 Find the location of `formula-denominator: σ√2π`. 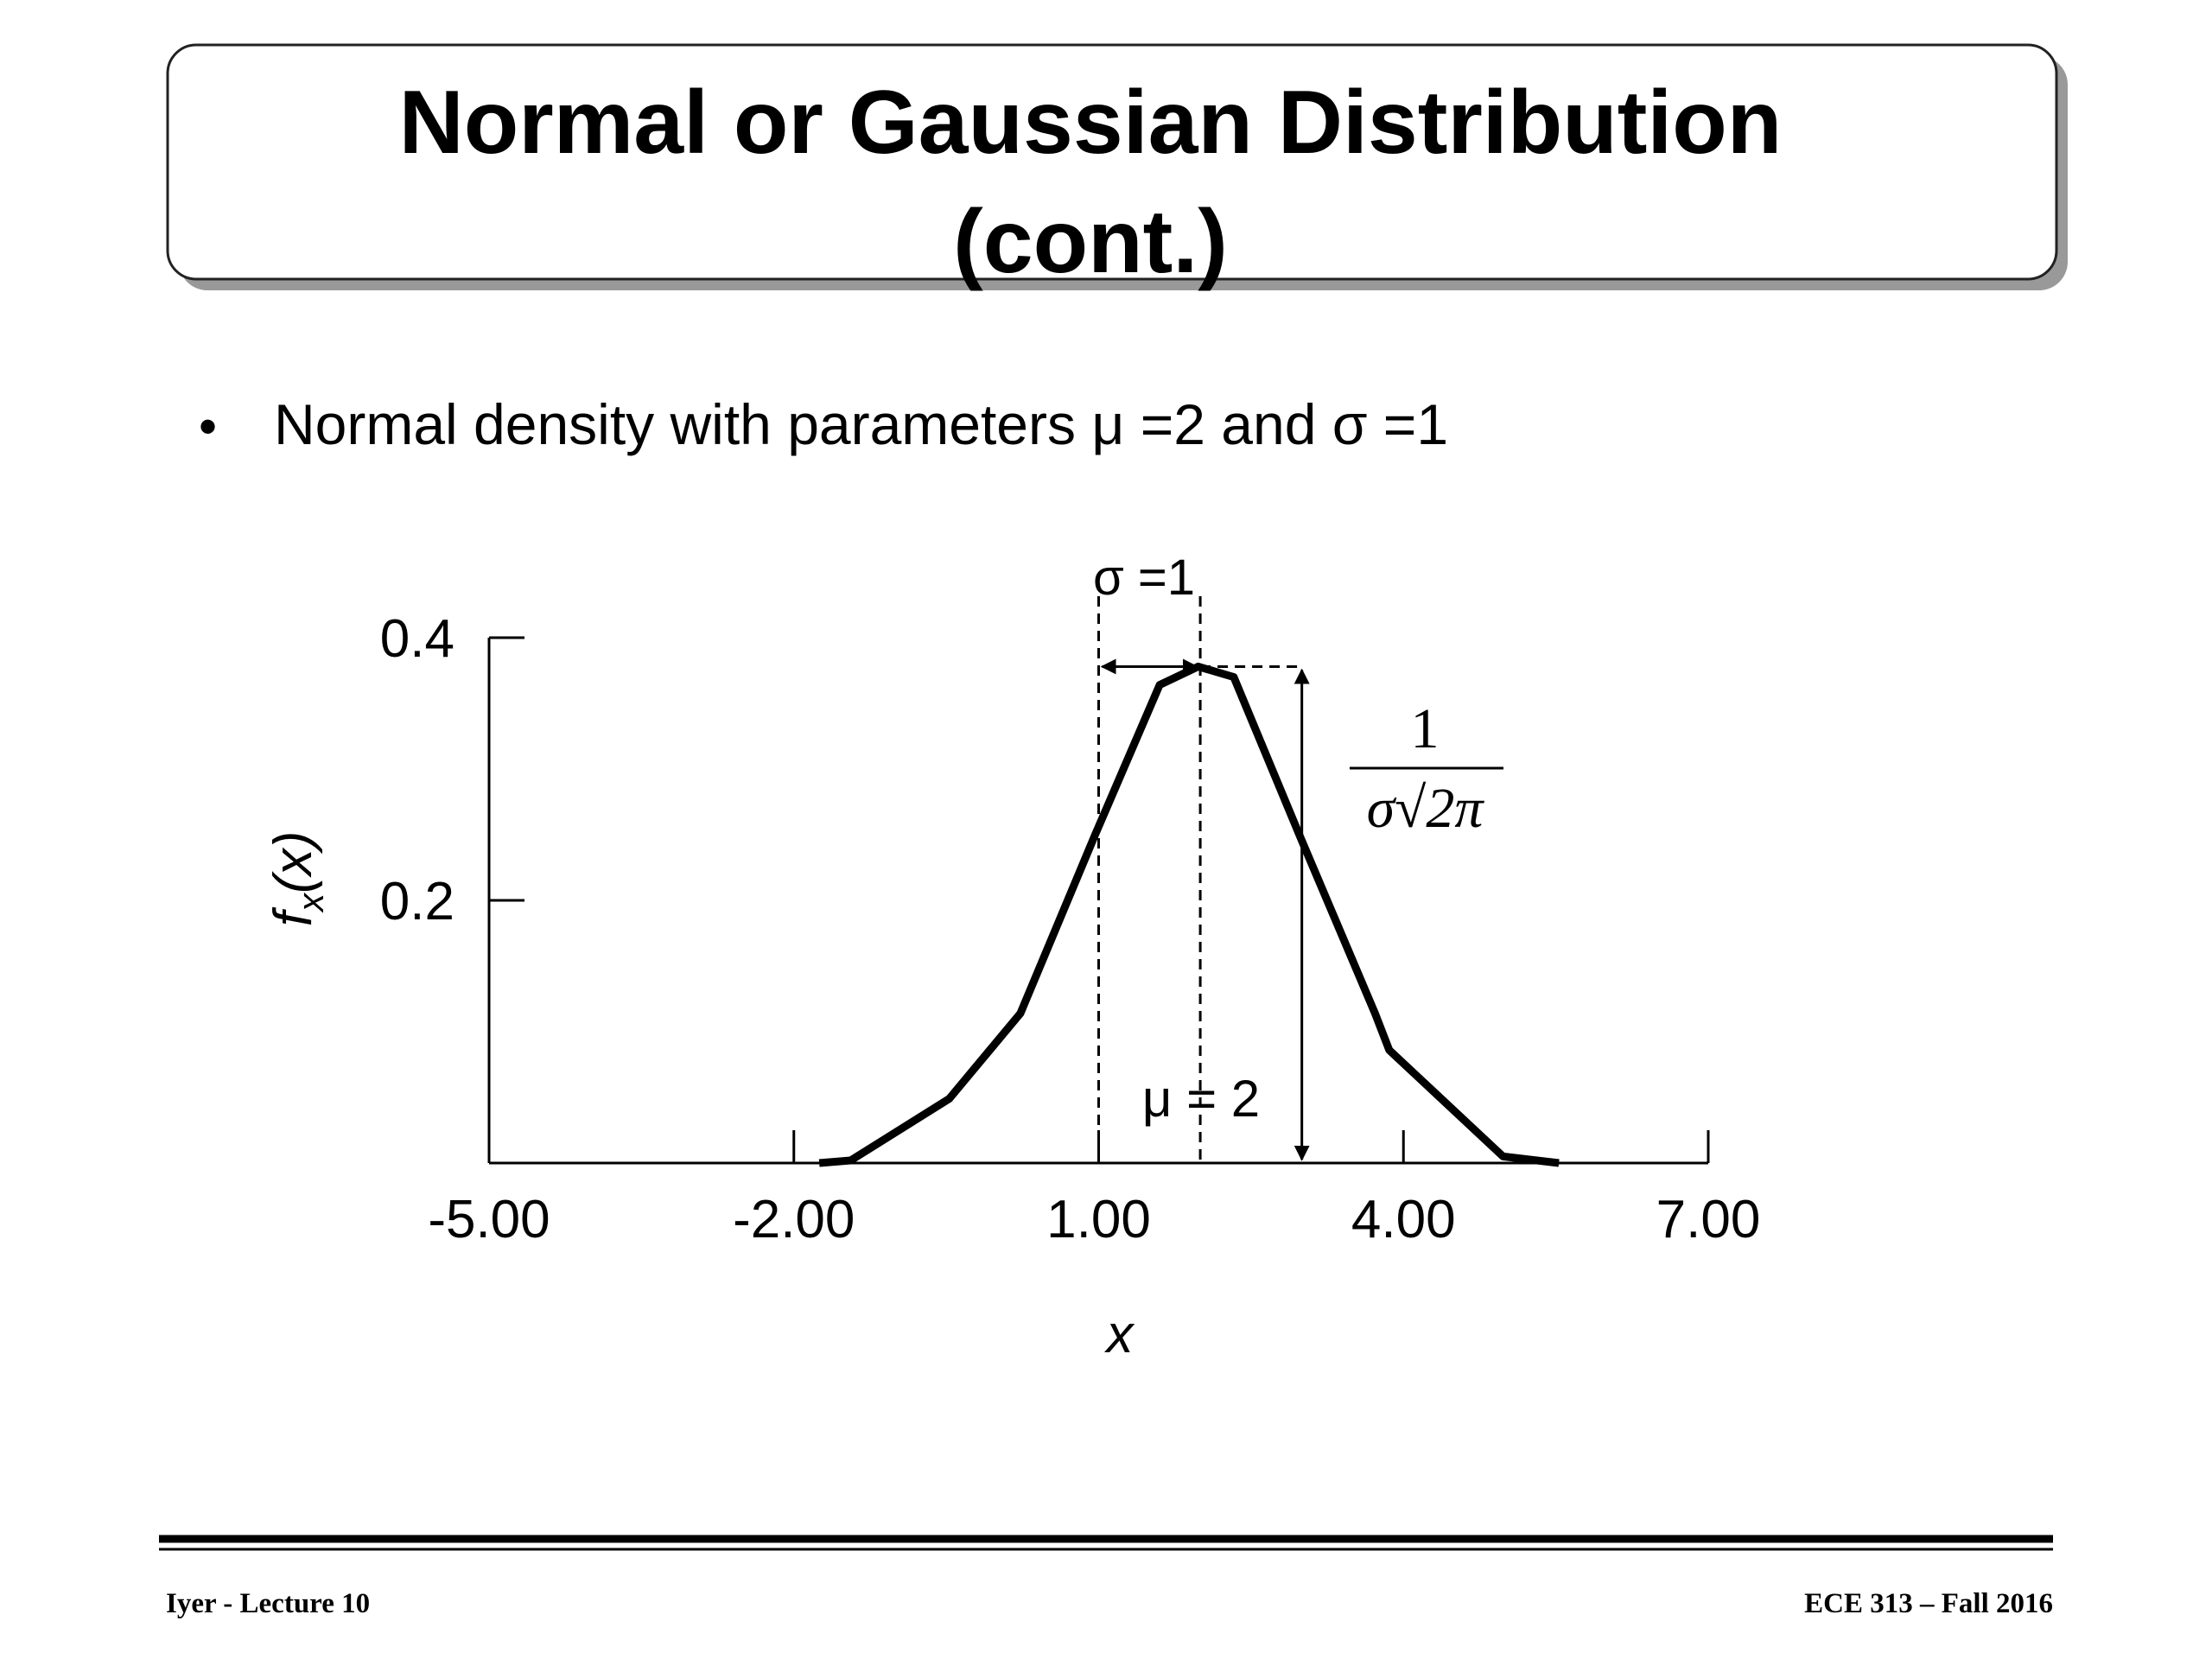

formula-denominator: σ√2π is located at coordinates (1426, 808).